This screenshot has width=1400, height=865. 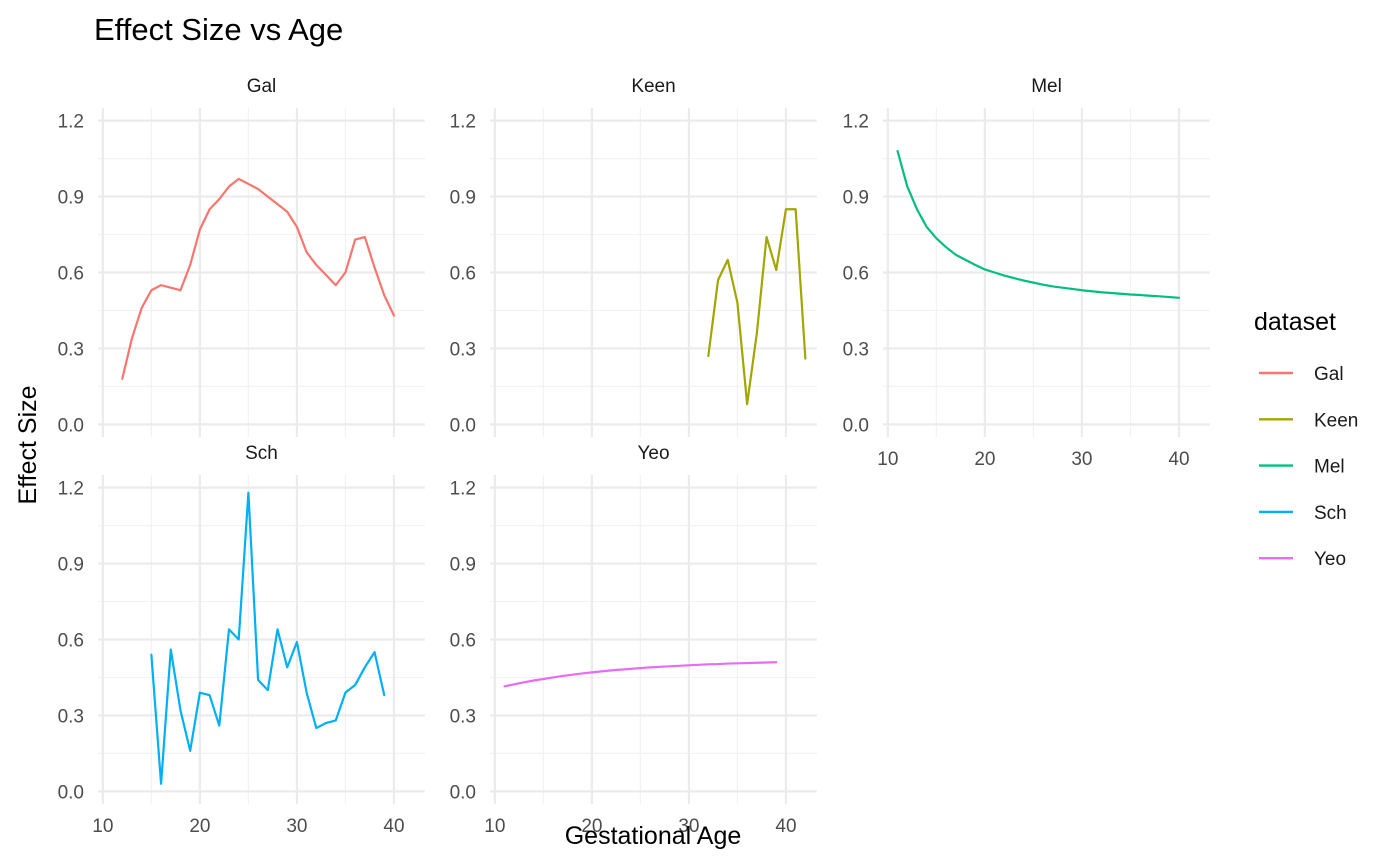 What do you see at coordinates (1046, 86) in the screenshot?
I see `facet-strip-mel: Mel` at bounding box center [1046, 86].